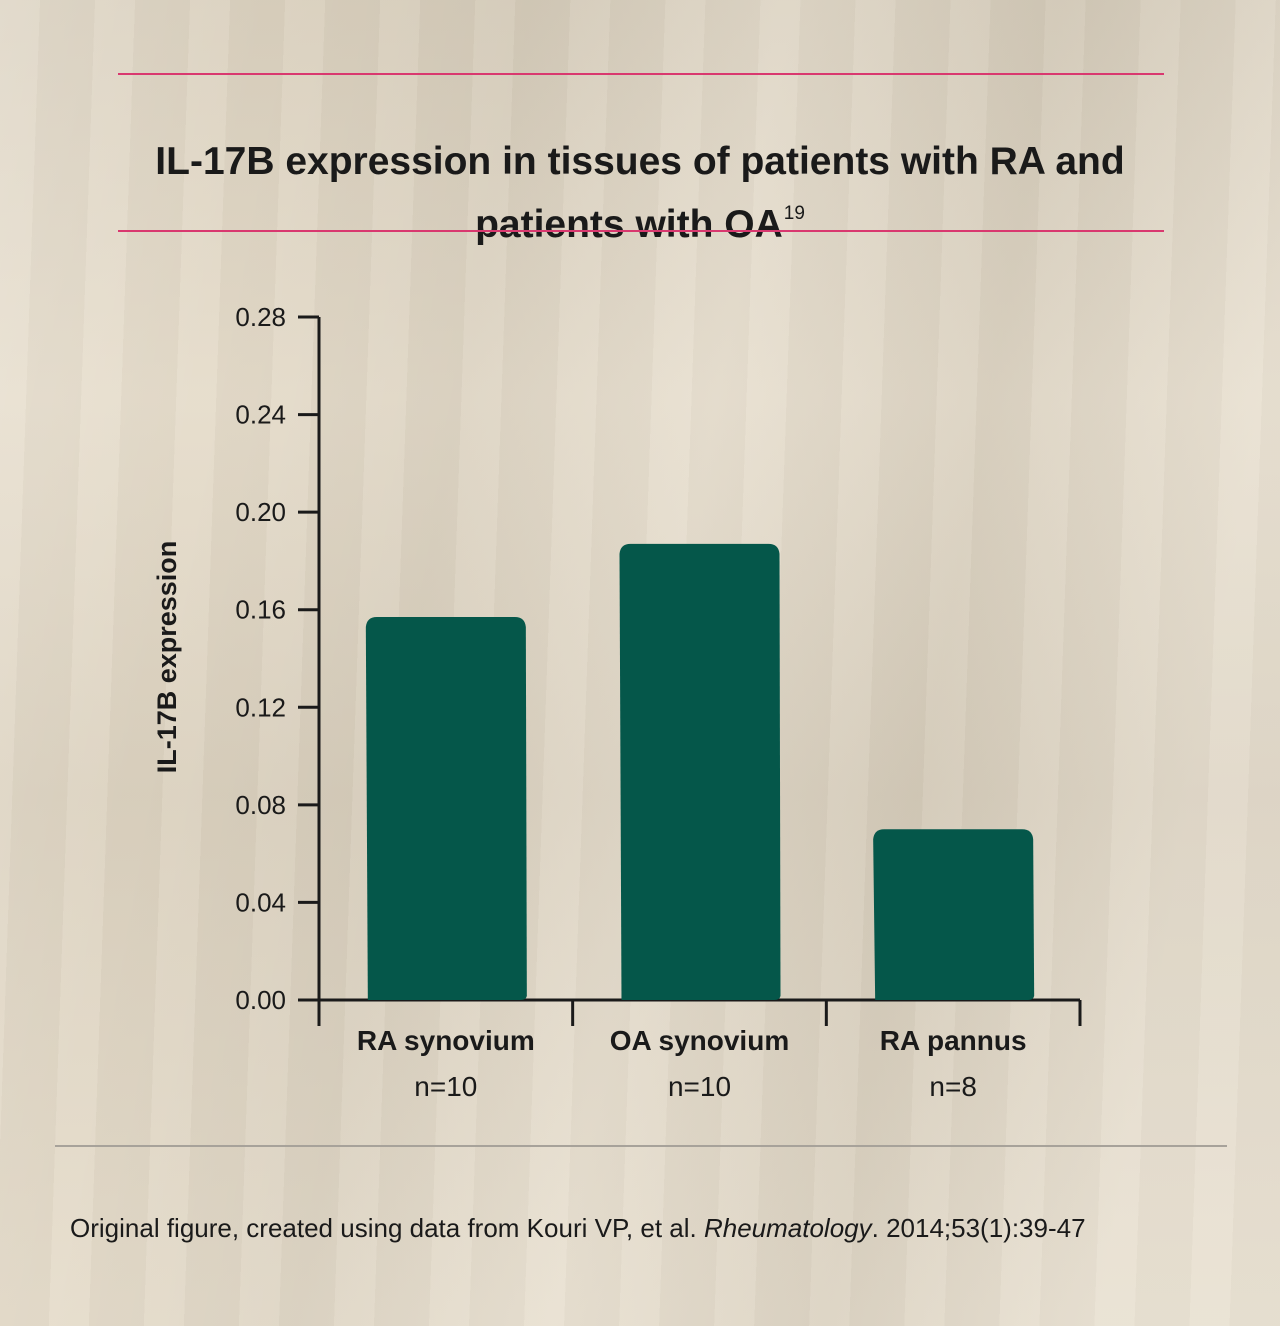 Image resolution: width=1280 pixels, height=1326 pixels. Describe the element at coordinates (260, 805) in the screenshot. I see `y-tick-label: 0.08` at that location.